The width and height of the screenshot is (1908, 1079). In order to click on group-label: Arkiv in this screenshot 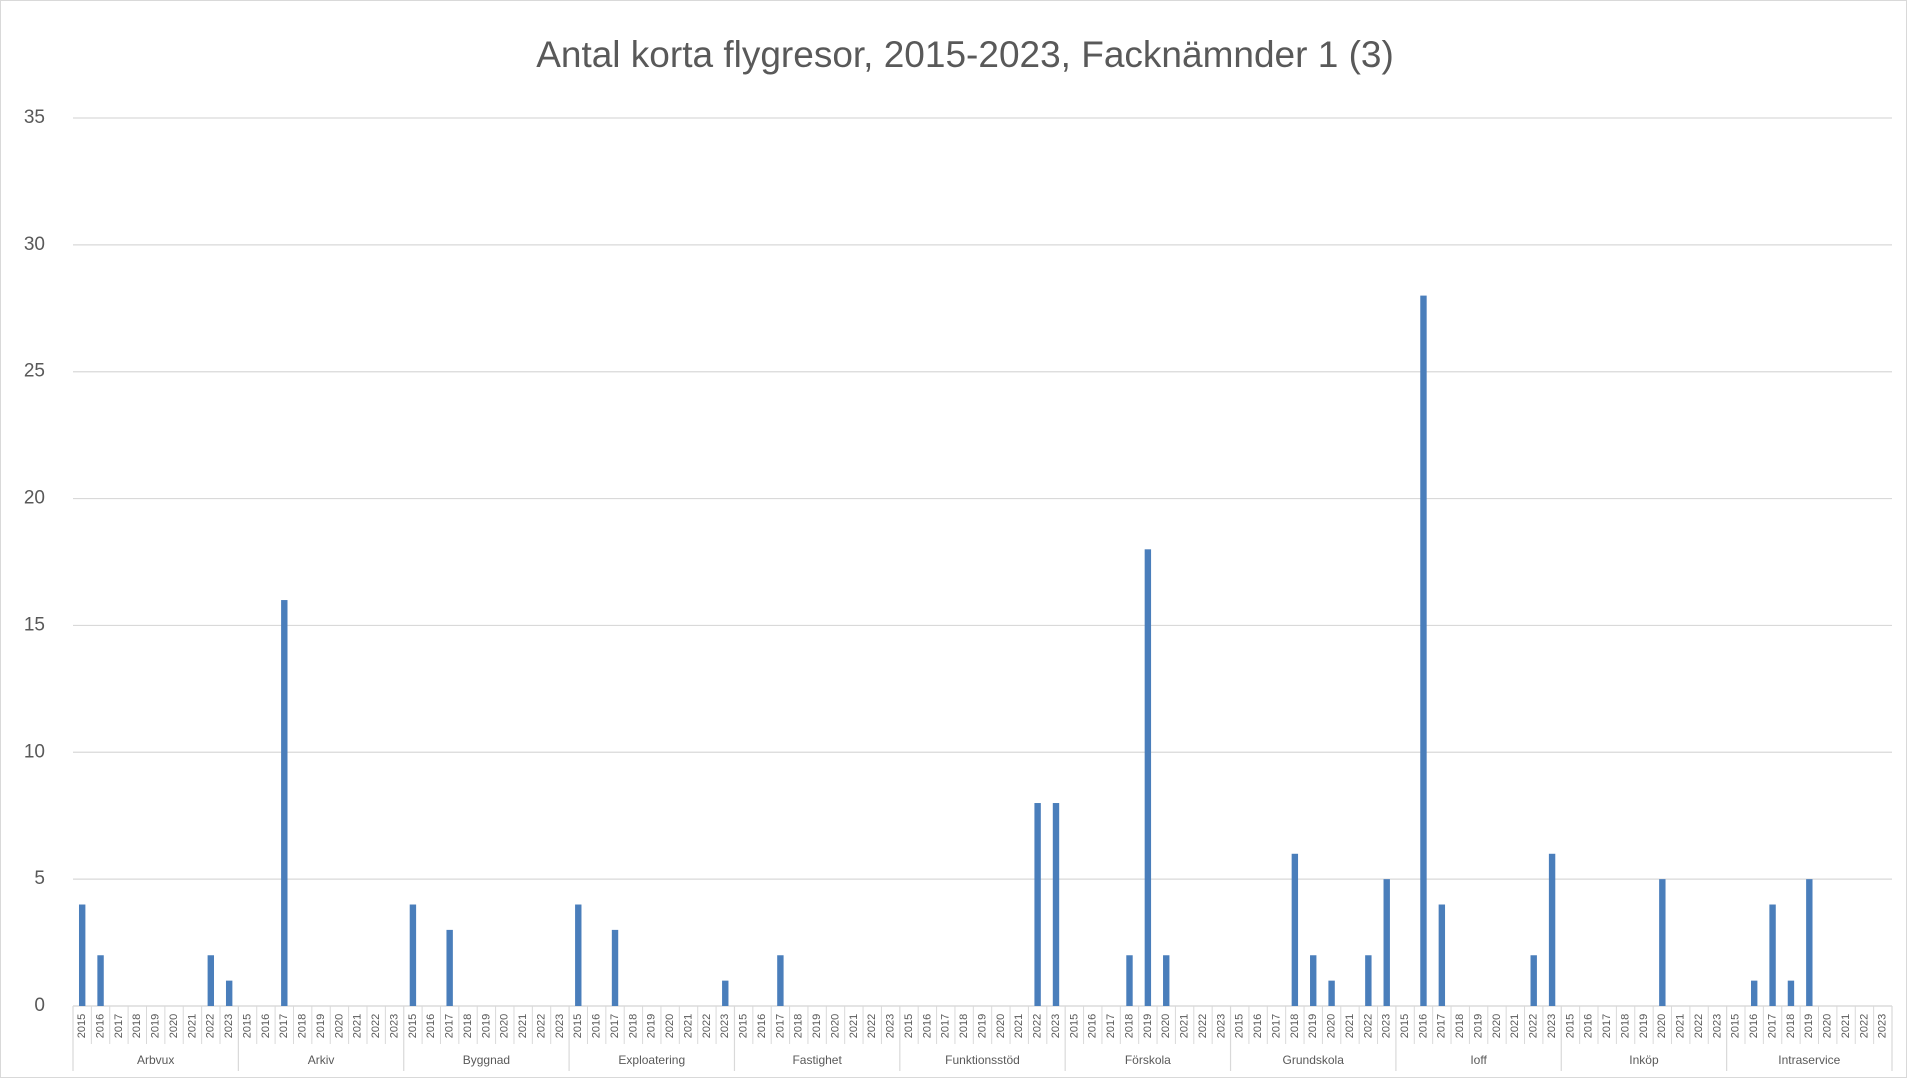, I will do `click(321, 1060)`.